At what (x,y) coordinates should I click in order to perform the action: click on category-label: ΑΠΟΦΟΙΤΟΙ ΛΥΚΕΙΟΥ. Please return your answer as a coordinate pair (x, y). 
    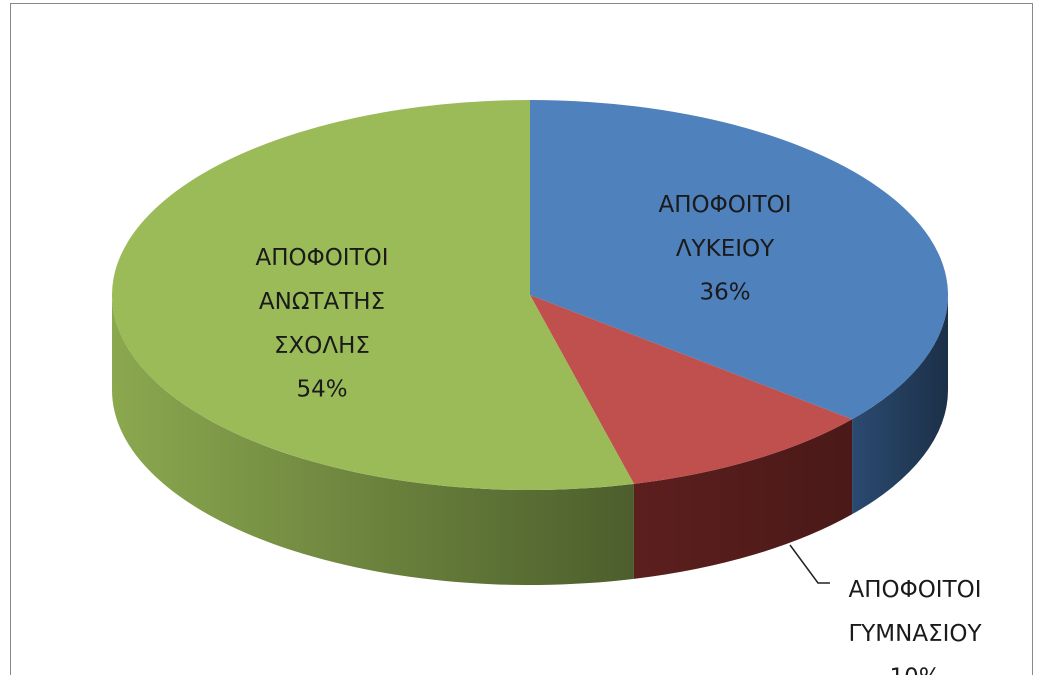
    Looking at the image, I should click on (724, 227).